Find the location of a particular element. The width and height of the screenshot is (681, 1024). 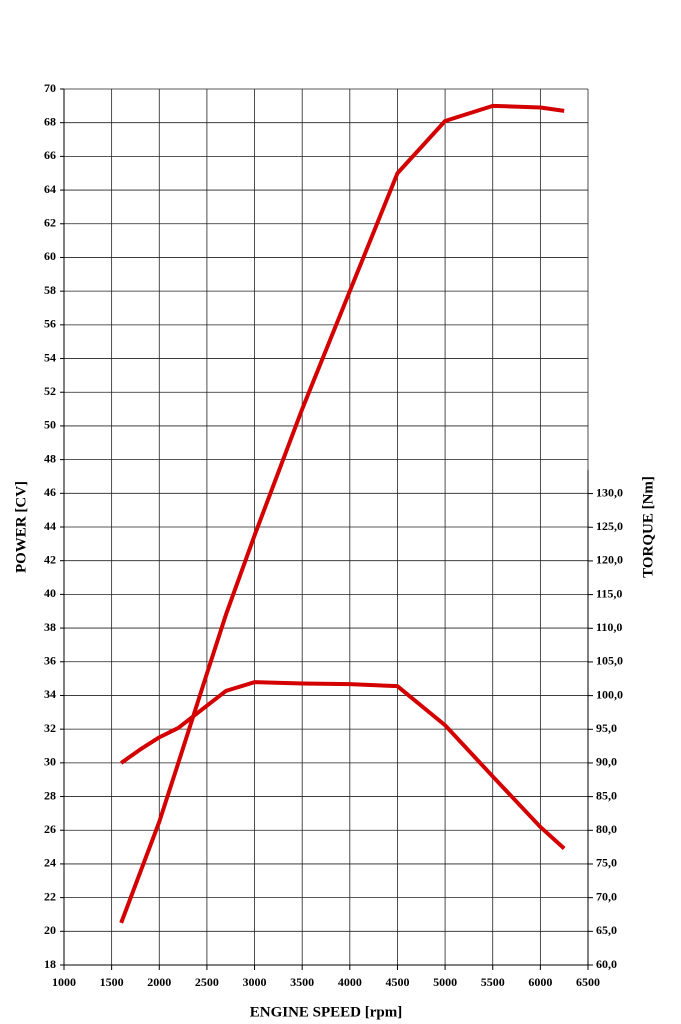

y-tick-label: 62 is located at coordinates (50, 223).